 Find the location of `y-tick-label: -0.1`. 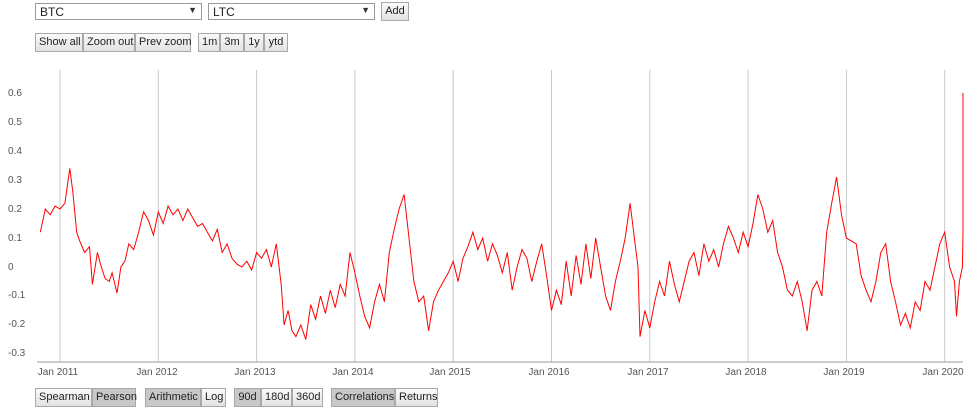

y-tick-label: -0.1 is located at coordinates (22, 295).